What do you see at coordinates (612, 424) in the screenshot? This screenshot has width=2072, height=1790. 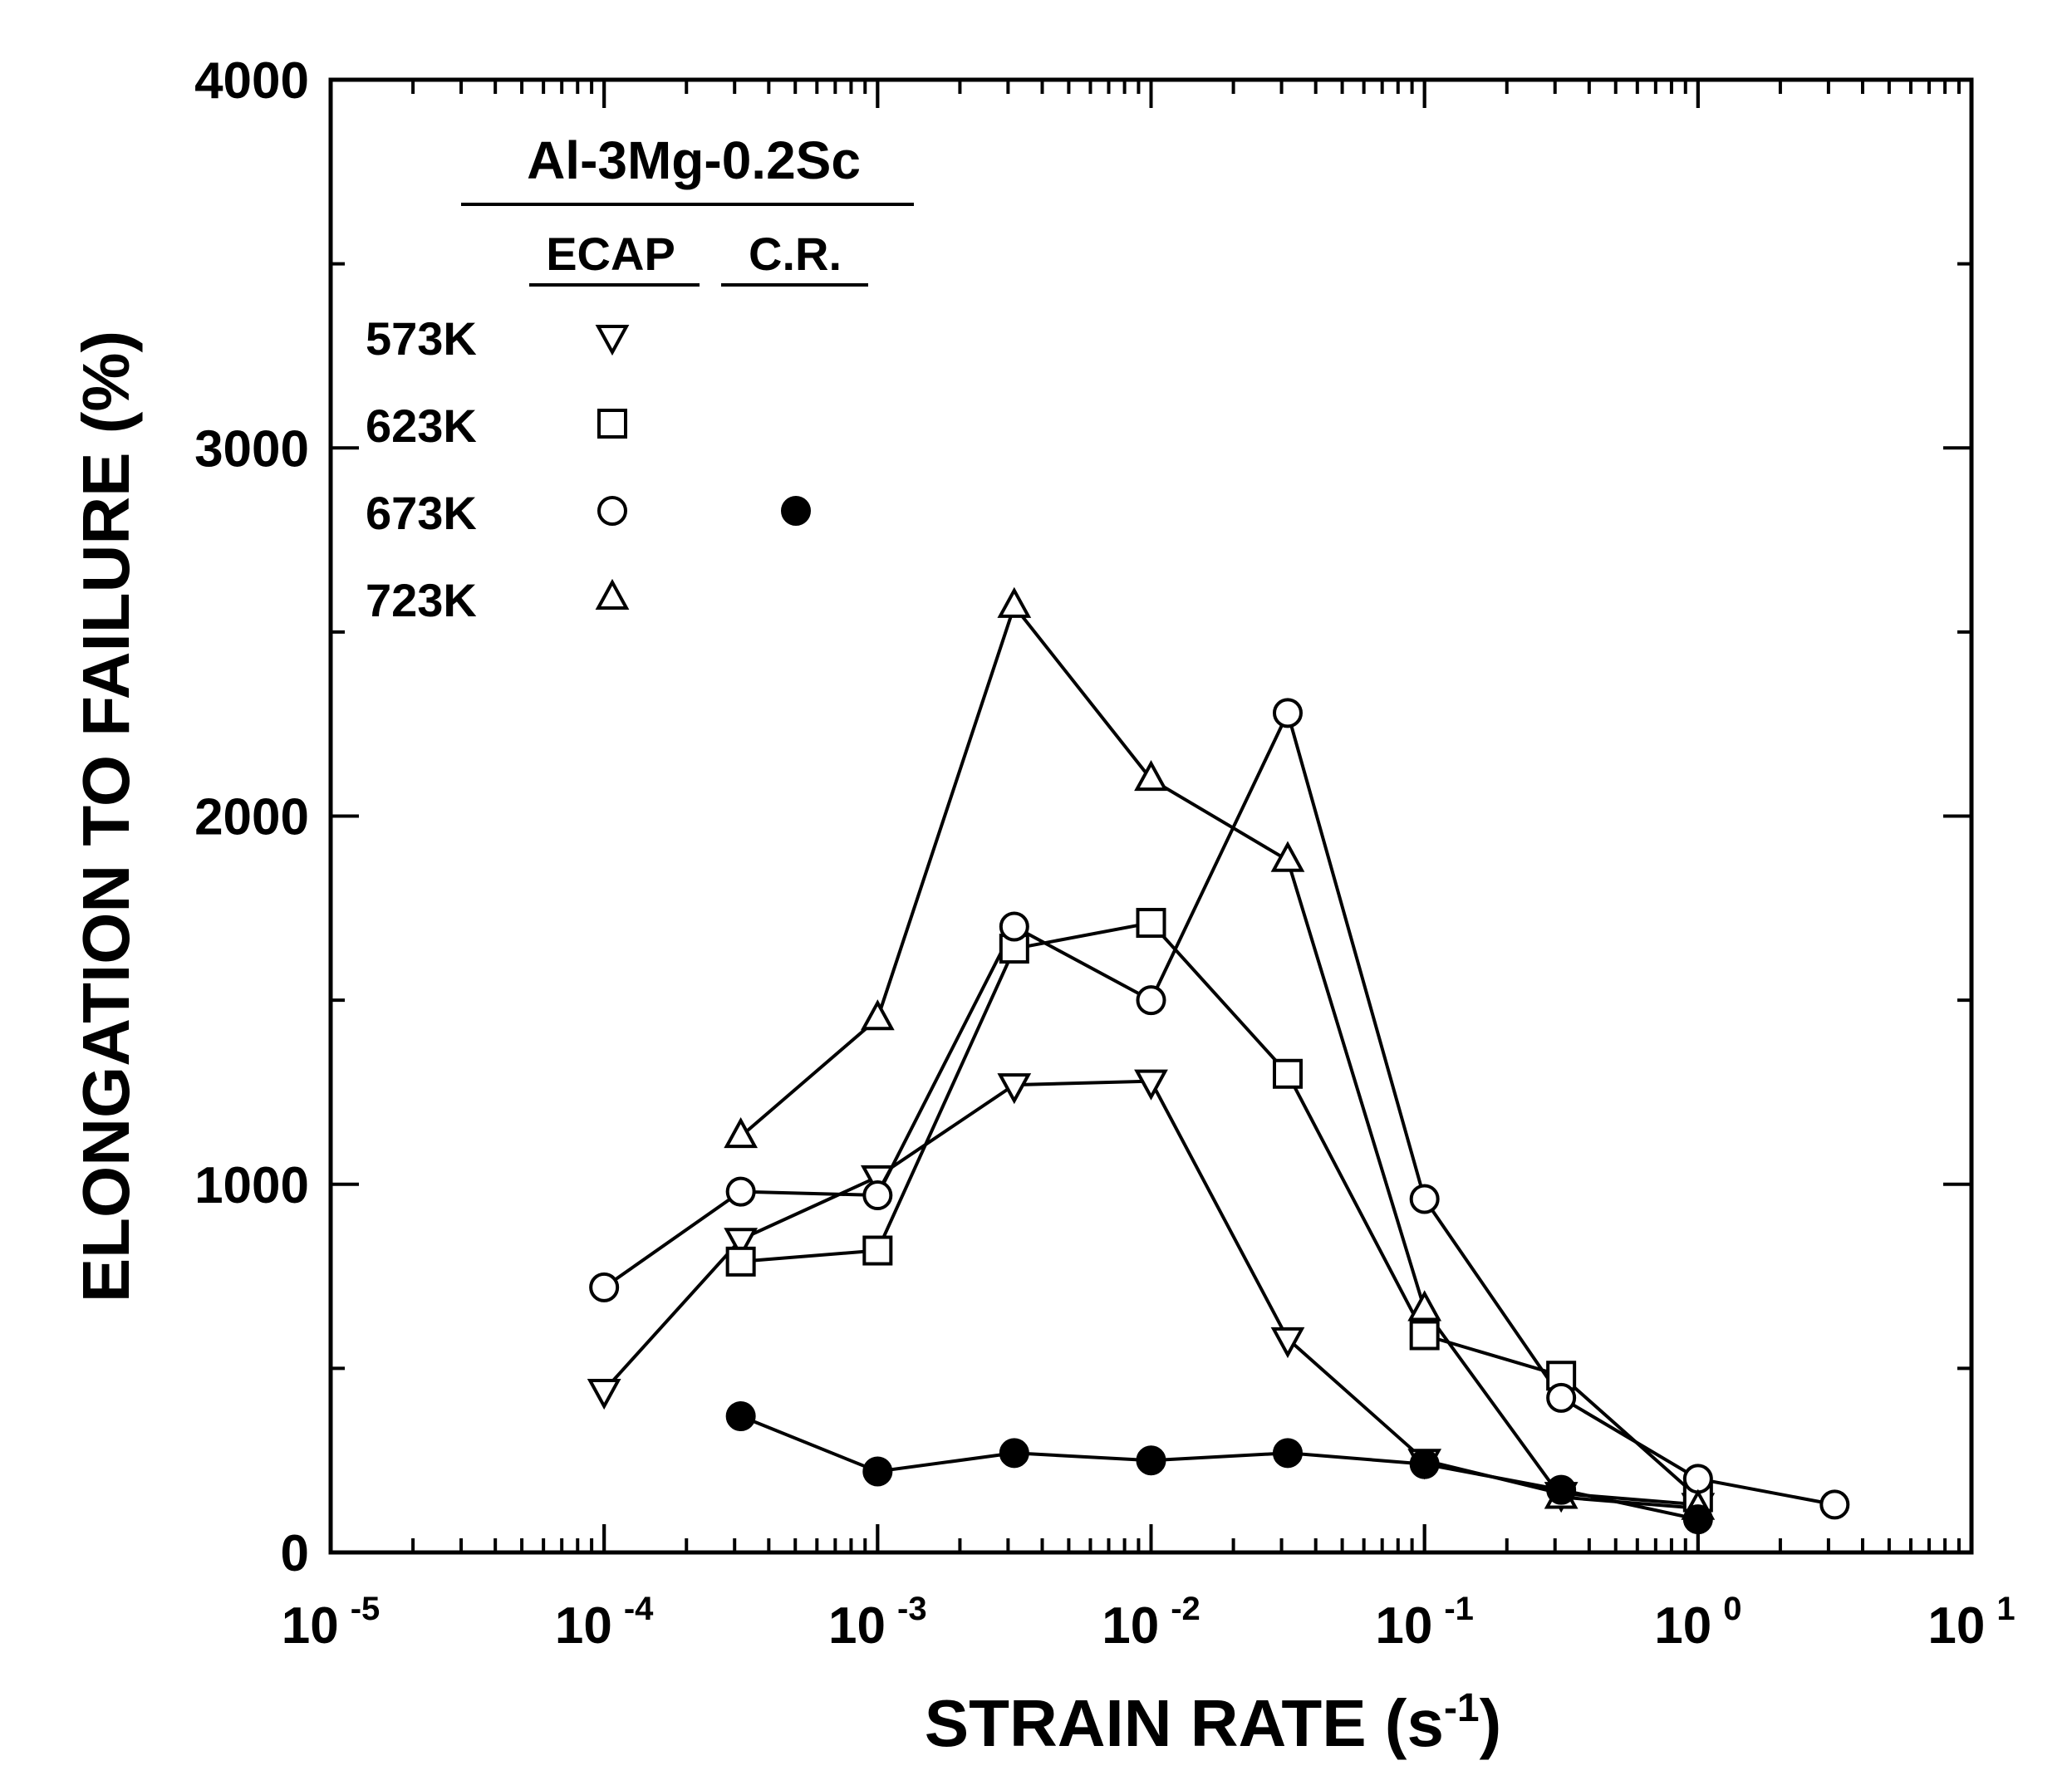 I see `legend-marker-ecap-623K` at bounding box center [612, 424].